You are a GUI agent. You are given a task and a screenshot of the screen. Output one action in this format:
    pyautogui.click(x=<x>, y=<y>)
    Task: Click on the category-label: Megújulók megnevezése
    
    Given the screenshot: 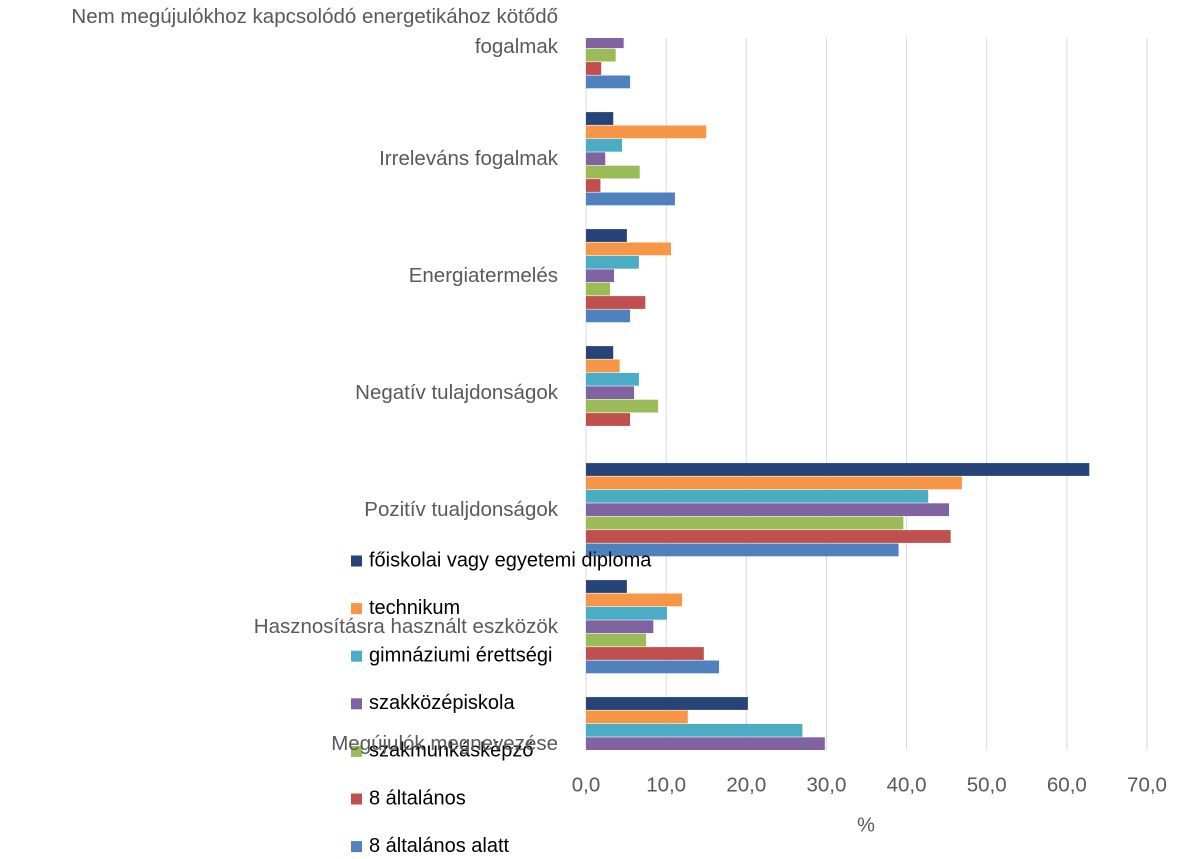 What is the action you would take?
    pyautogui.click(x=444, y=743)
    